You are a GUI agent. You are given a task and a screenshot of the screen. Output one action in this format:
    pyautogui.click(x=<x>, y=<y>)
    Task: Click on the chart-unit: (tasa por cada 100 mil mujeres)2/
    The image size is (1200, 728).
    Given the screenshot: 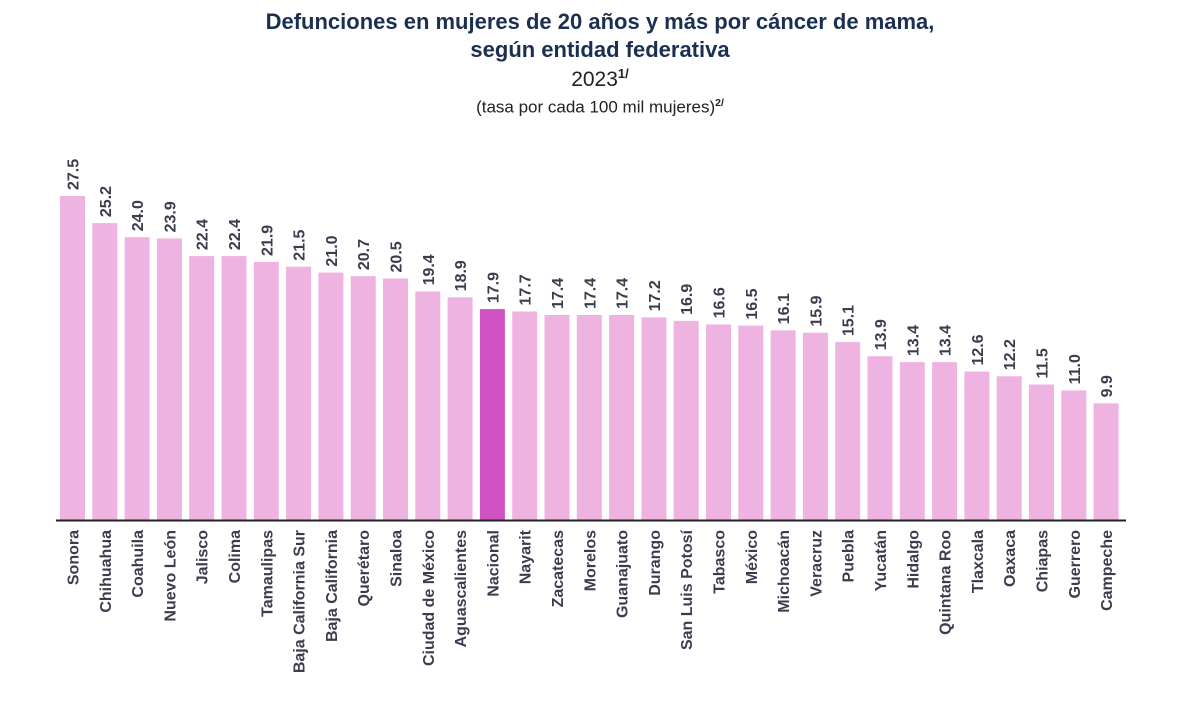 What is the action you would take?
    pyautogui.click(x=600, y=107)
    